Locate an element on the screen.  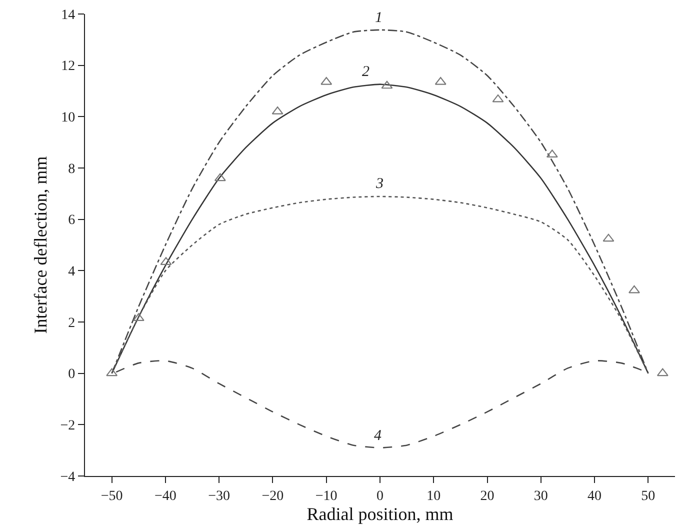
annotation: 3 is located at coordinates (379, 184).